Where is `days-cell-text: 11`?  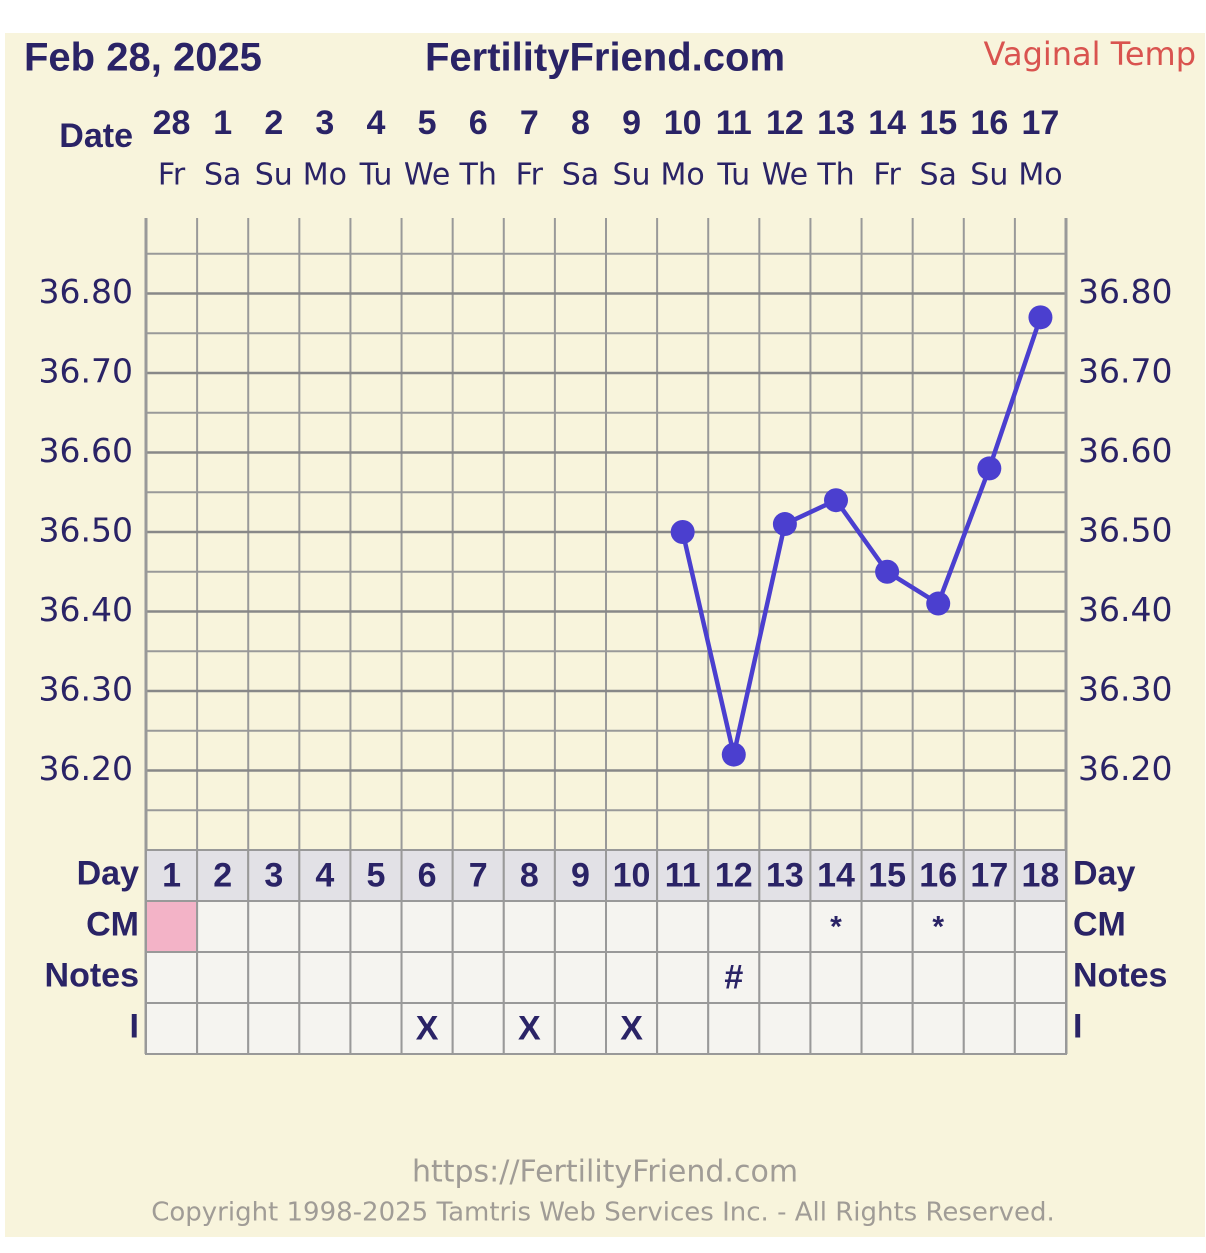 days-cell-text: 11 is located at coordinates (683, 875).